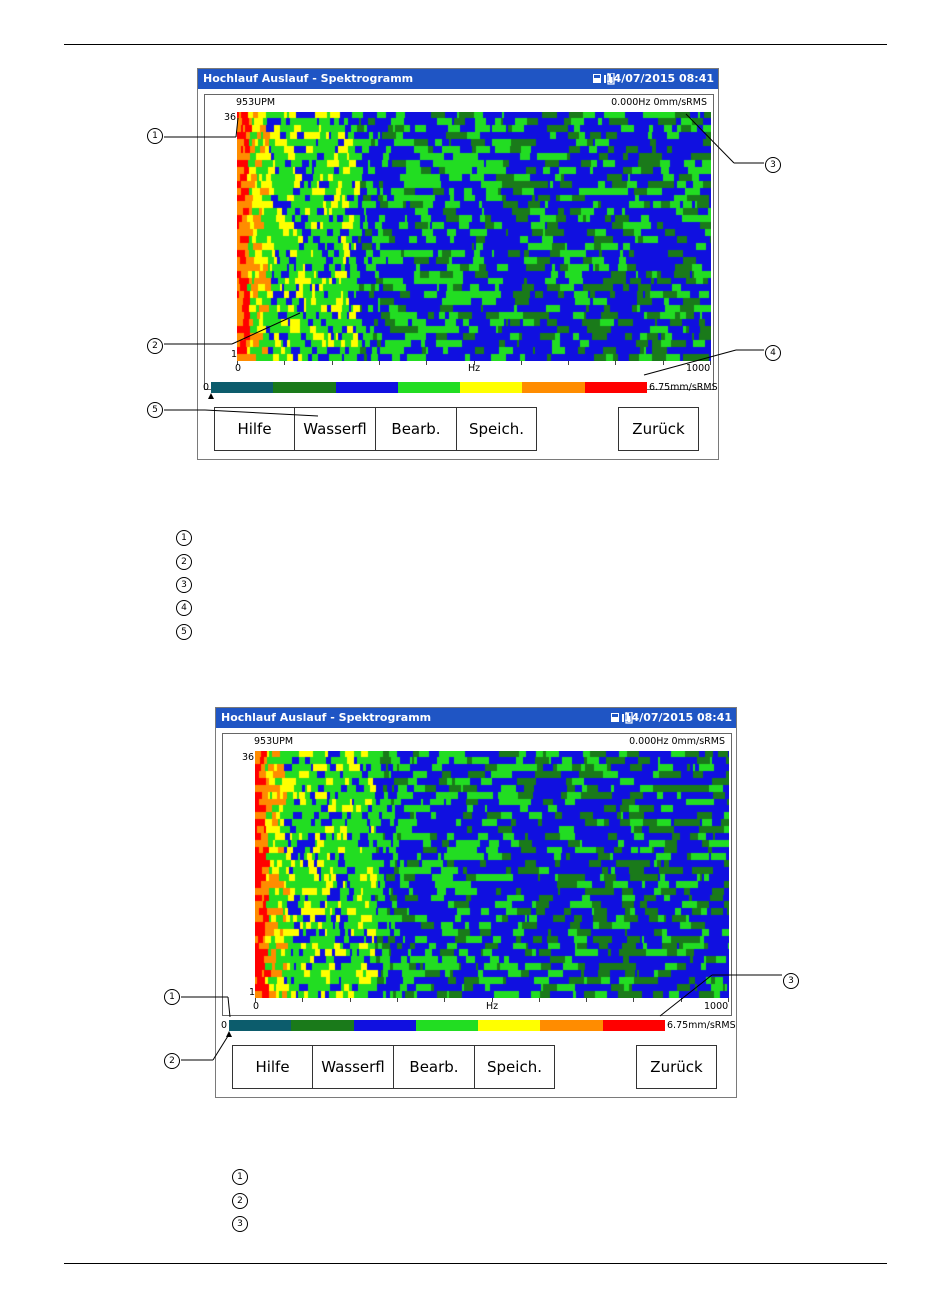  I want to click on legend-item-4: 4, so click(184, 608).